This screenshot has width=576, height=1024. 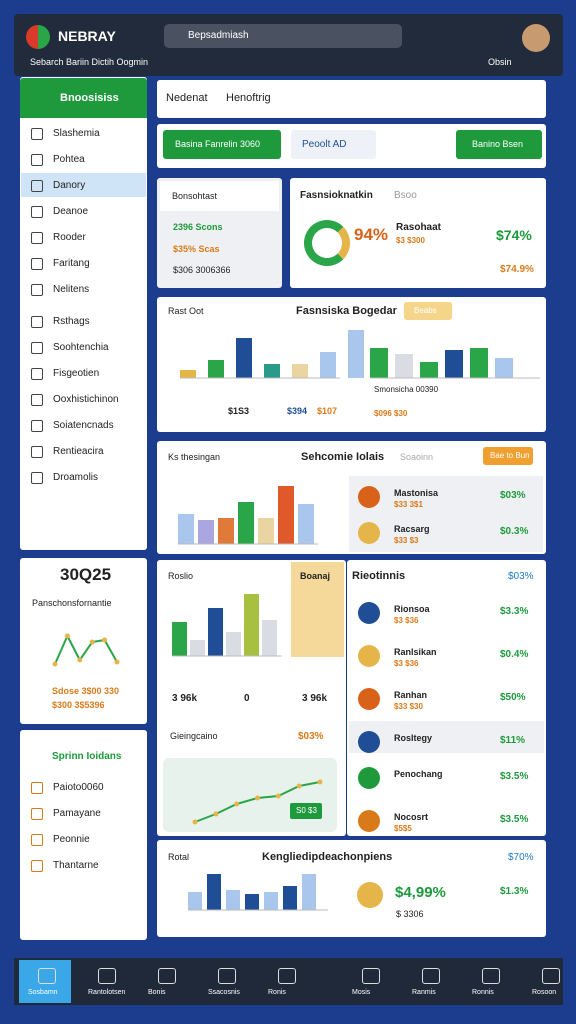 I want to click on nav-label: Ronis, so click(x=277, y=992).